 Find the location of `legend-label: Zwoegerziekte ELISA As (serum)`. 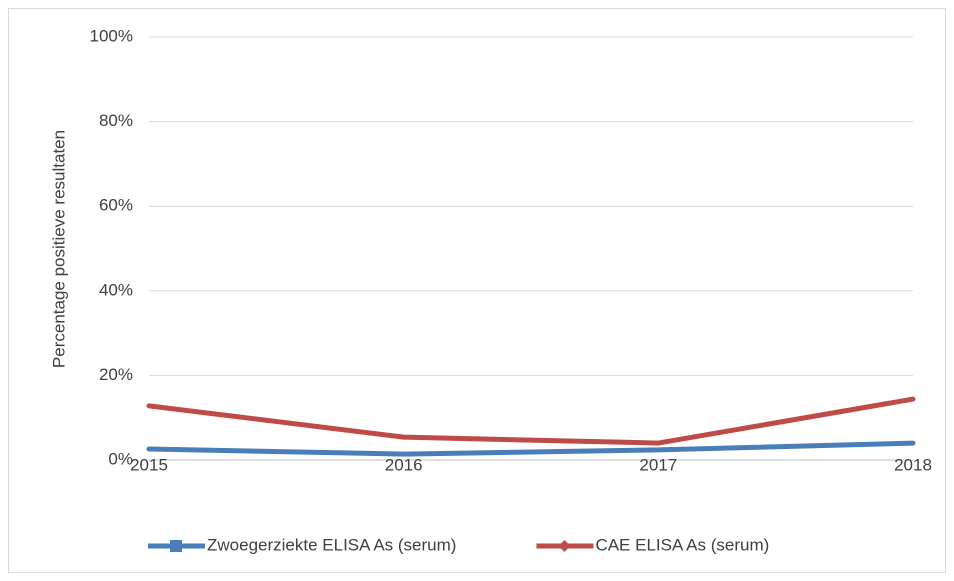

legend-label: Zwoegerziekte ELISA As (serum) is located at coordinates (331, 544).